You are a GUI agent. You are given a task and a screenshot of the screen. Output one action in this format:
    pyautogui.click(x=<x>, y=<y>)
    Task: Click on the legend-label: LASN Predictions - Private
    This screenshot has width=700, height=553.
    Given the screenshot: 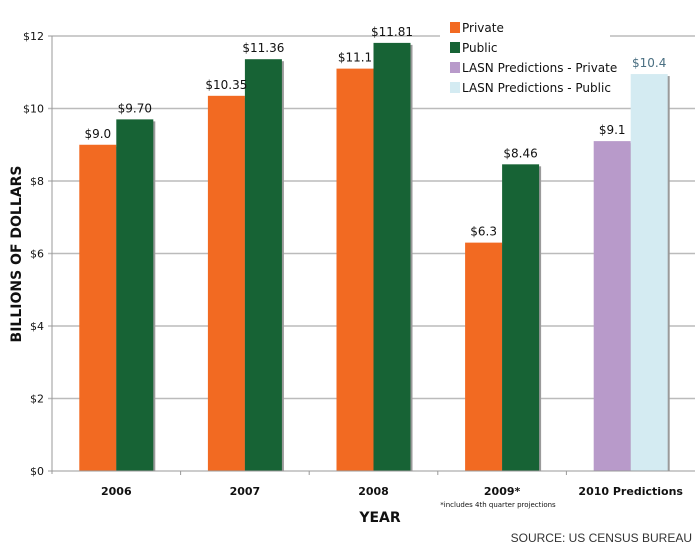 What is the action you would take?
    pyautogui.click(x=539, y=68)
    